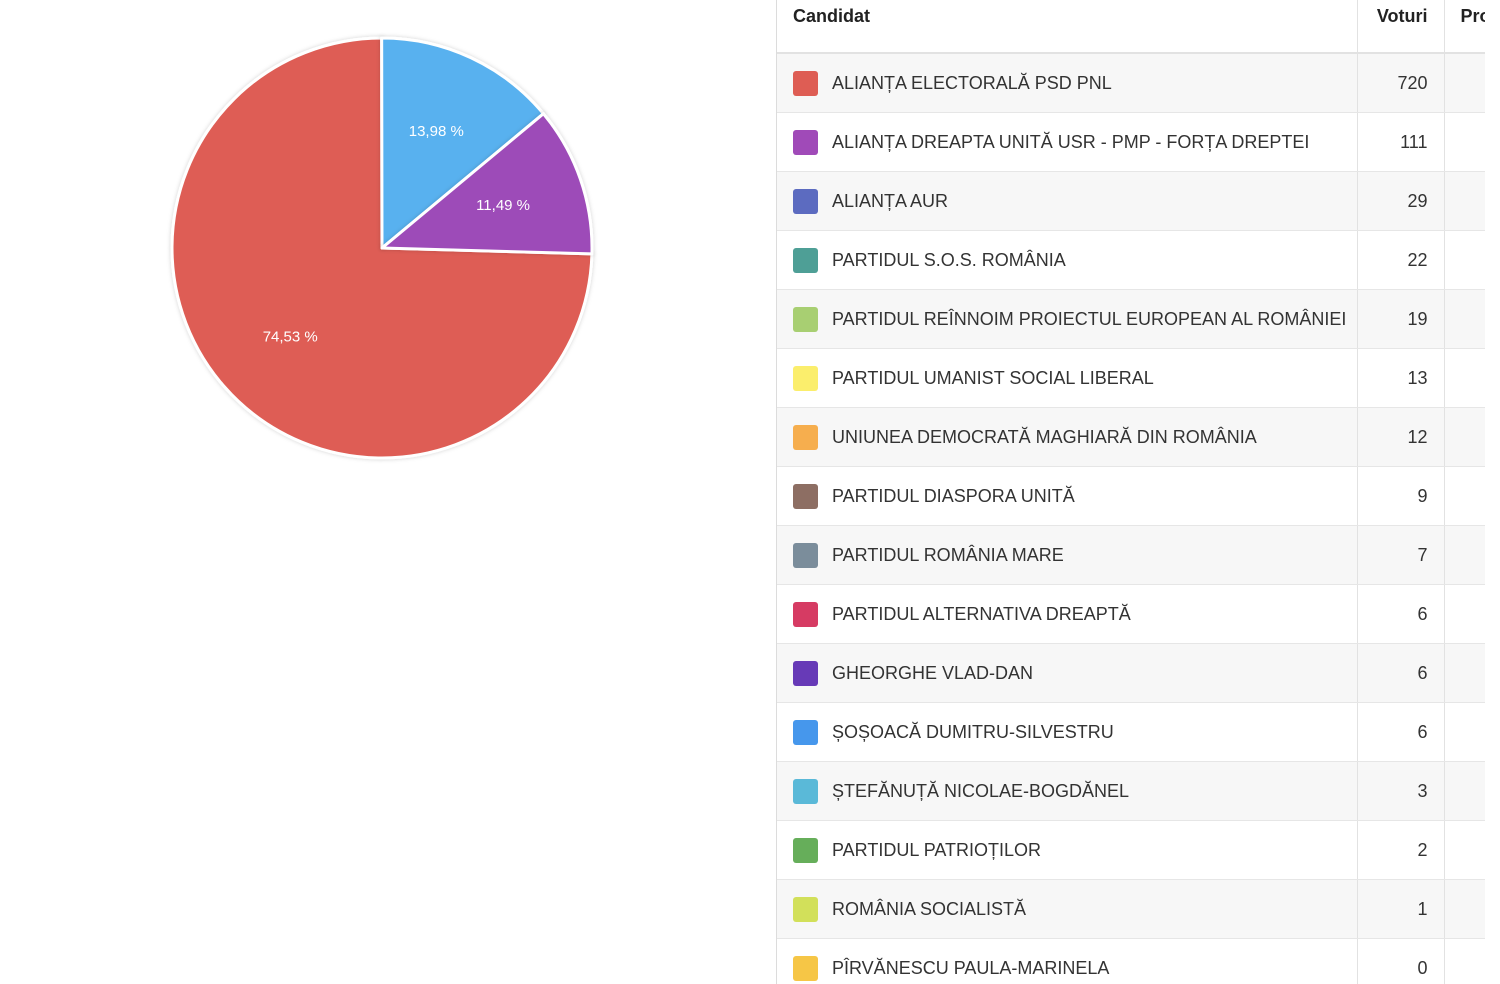 This screenshot has width=1500, height=984. What do you see at coordinates (948, 554) in the screenshot?
I see `candidate-name: PARTIDUL ROMÂNIA MARE` at bounding box center [948, 554].